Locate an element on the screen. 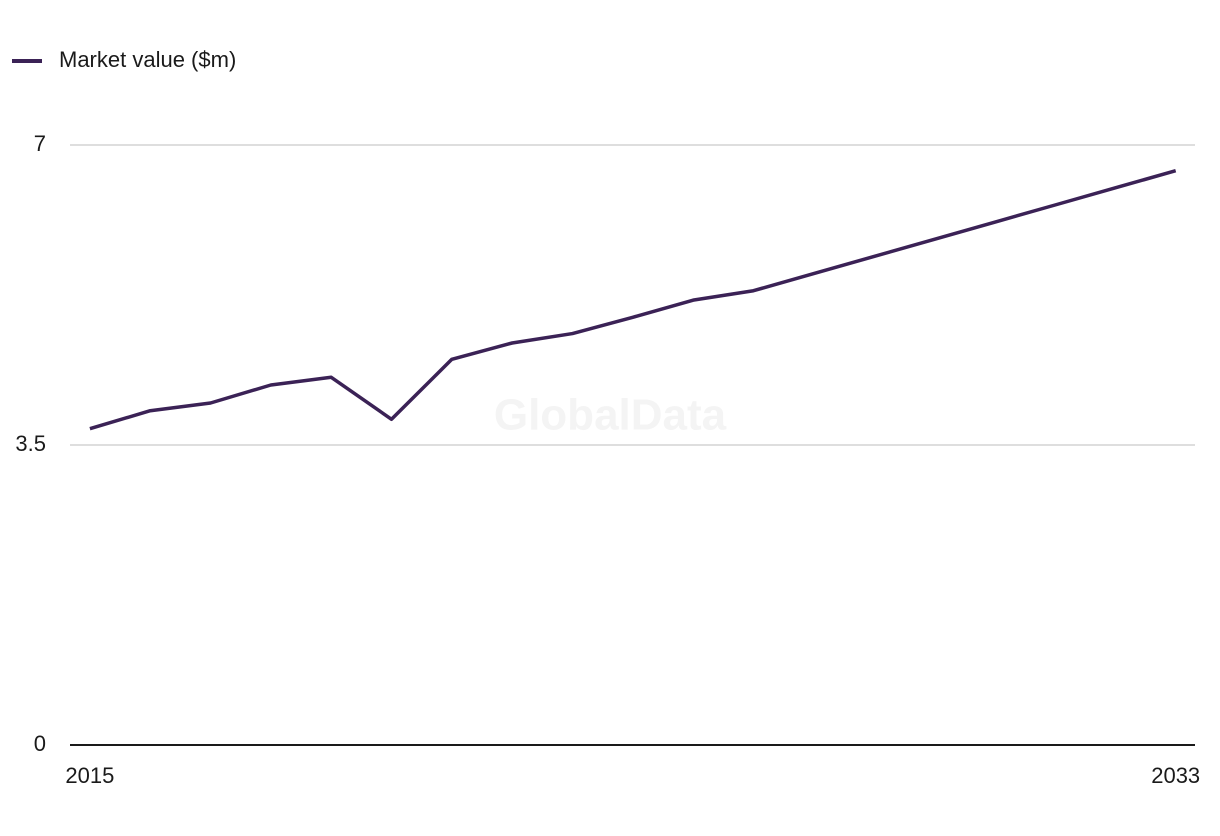 The height and width of the screenshot is (836, 1220). y-tick-label: 0 is located at coordinates (40, 743).